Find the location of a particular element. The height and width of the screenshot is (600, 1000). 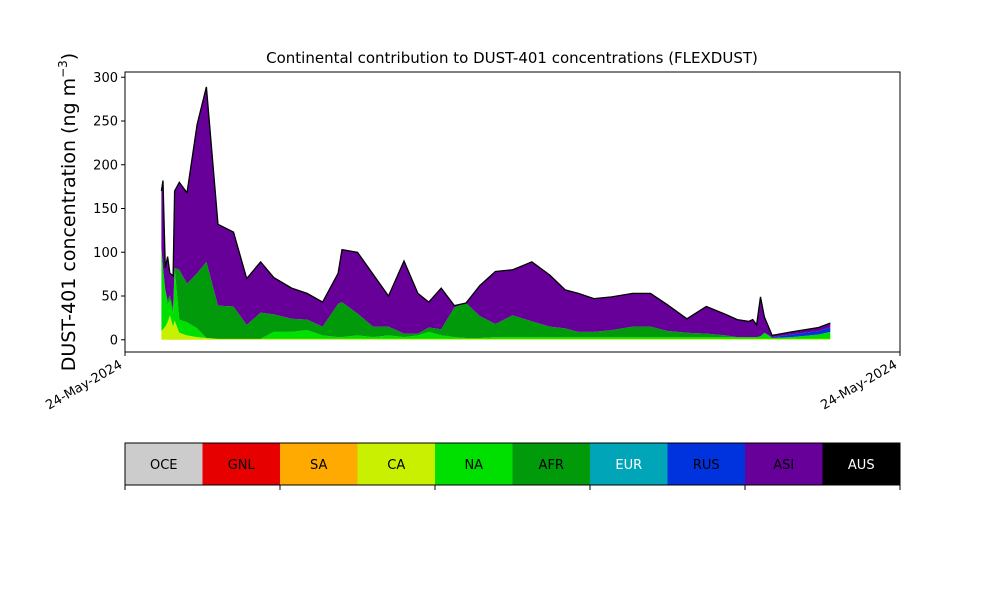

legend-label-oce: OCE is located at coordinates (164, 465).